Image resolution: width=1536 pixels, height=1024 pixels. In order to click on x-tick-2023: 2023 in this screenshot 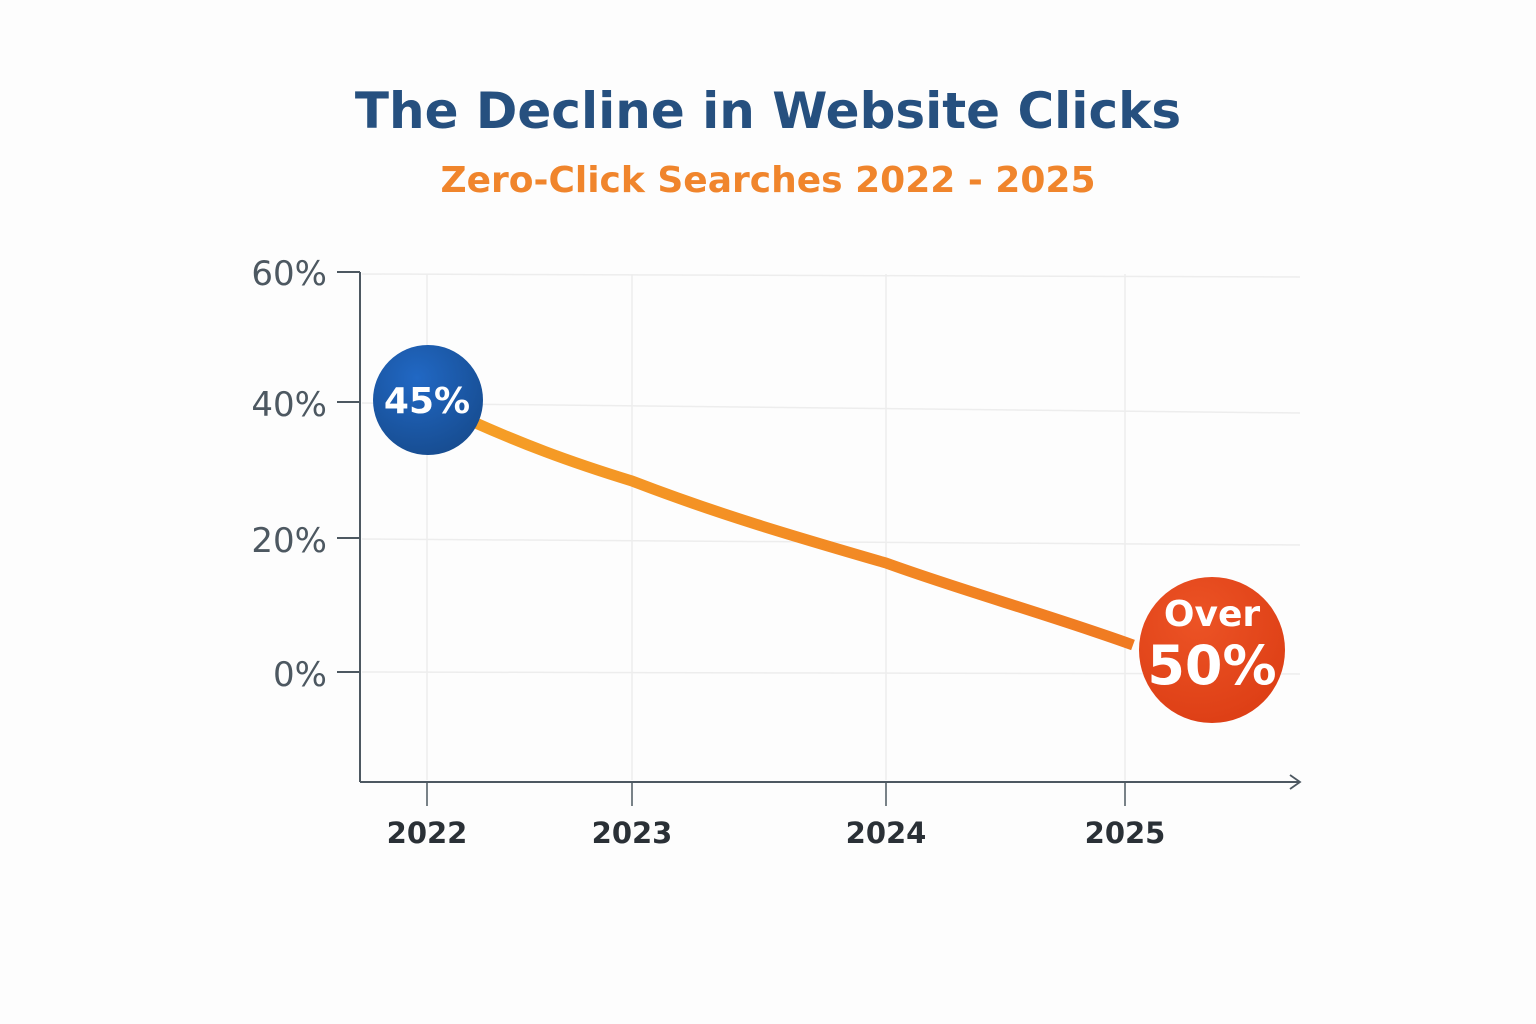, I will do `click(632, 833)`.